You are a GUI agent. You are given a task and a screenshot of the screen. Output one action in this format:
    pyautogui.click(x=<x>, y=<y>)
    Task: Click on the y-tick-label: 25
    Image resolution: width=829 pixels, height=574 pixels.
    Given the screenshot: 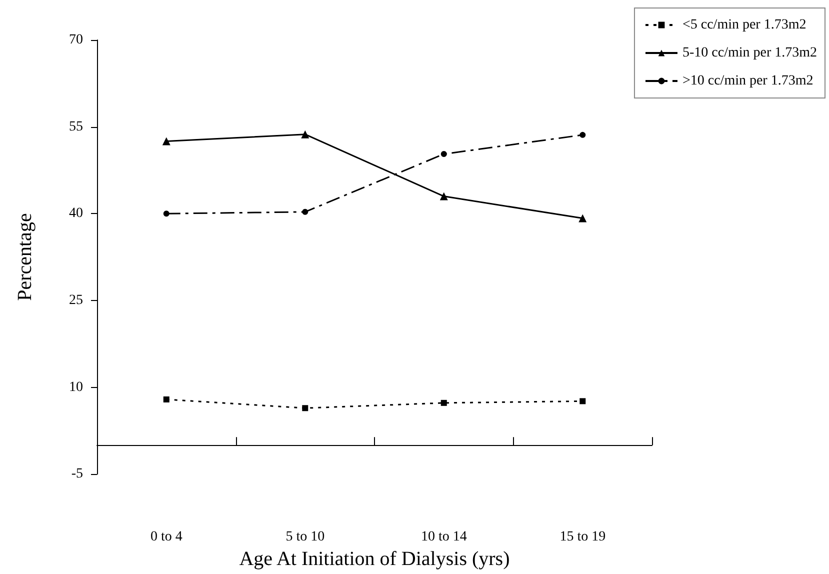 What is the action you would take?
    pyautogui.click(x=76, y=300)
    